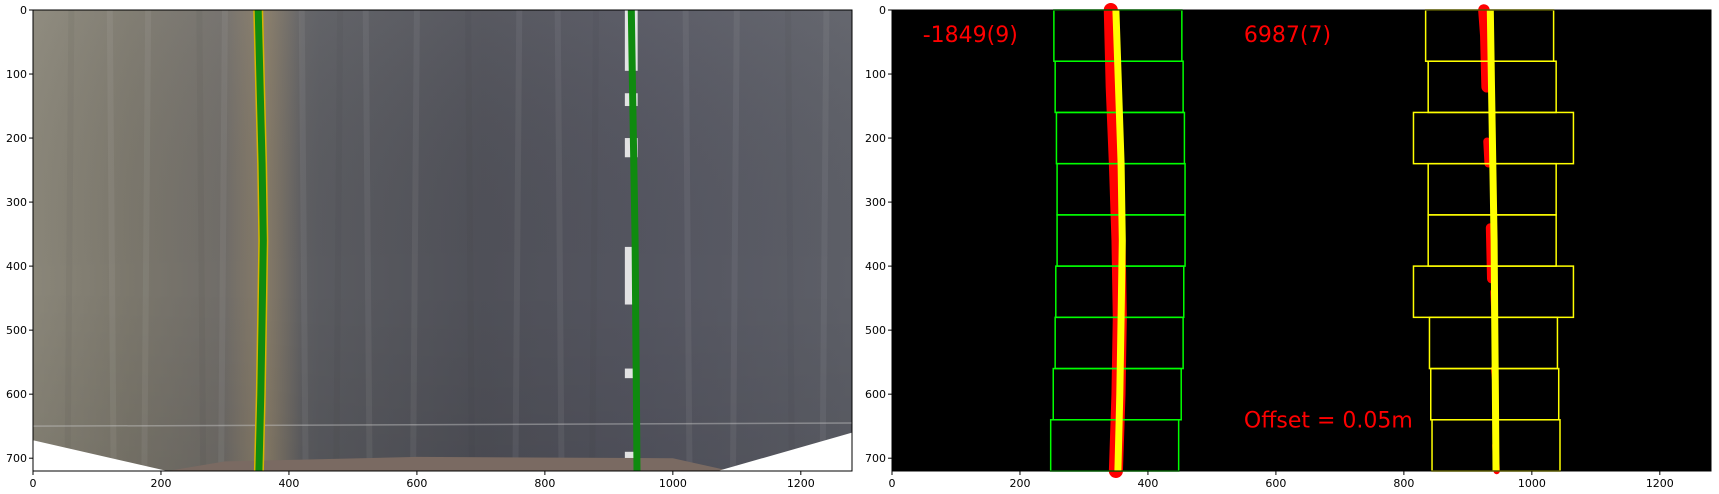 This screenshot has height=494, width=1719. What do you see at coordinates (875, 138) in the screenshot?
I see `right-y-tick-label: 200` at bounding box center [875, 138].